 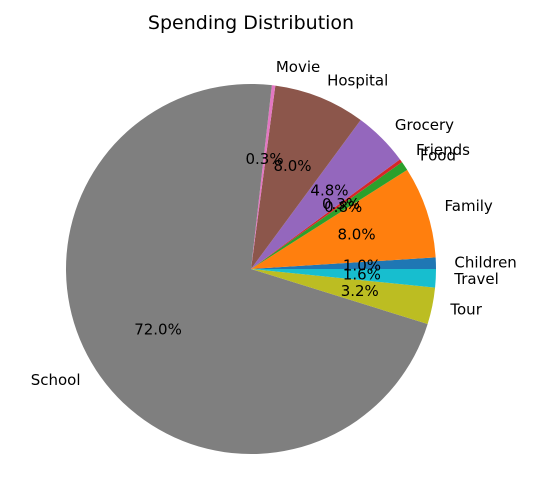 What do you see at coordinates (476, 279) in the screenshot?
I see `slice-label-travel: Travel` at bounding box center [476, 279].